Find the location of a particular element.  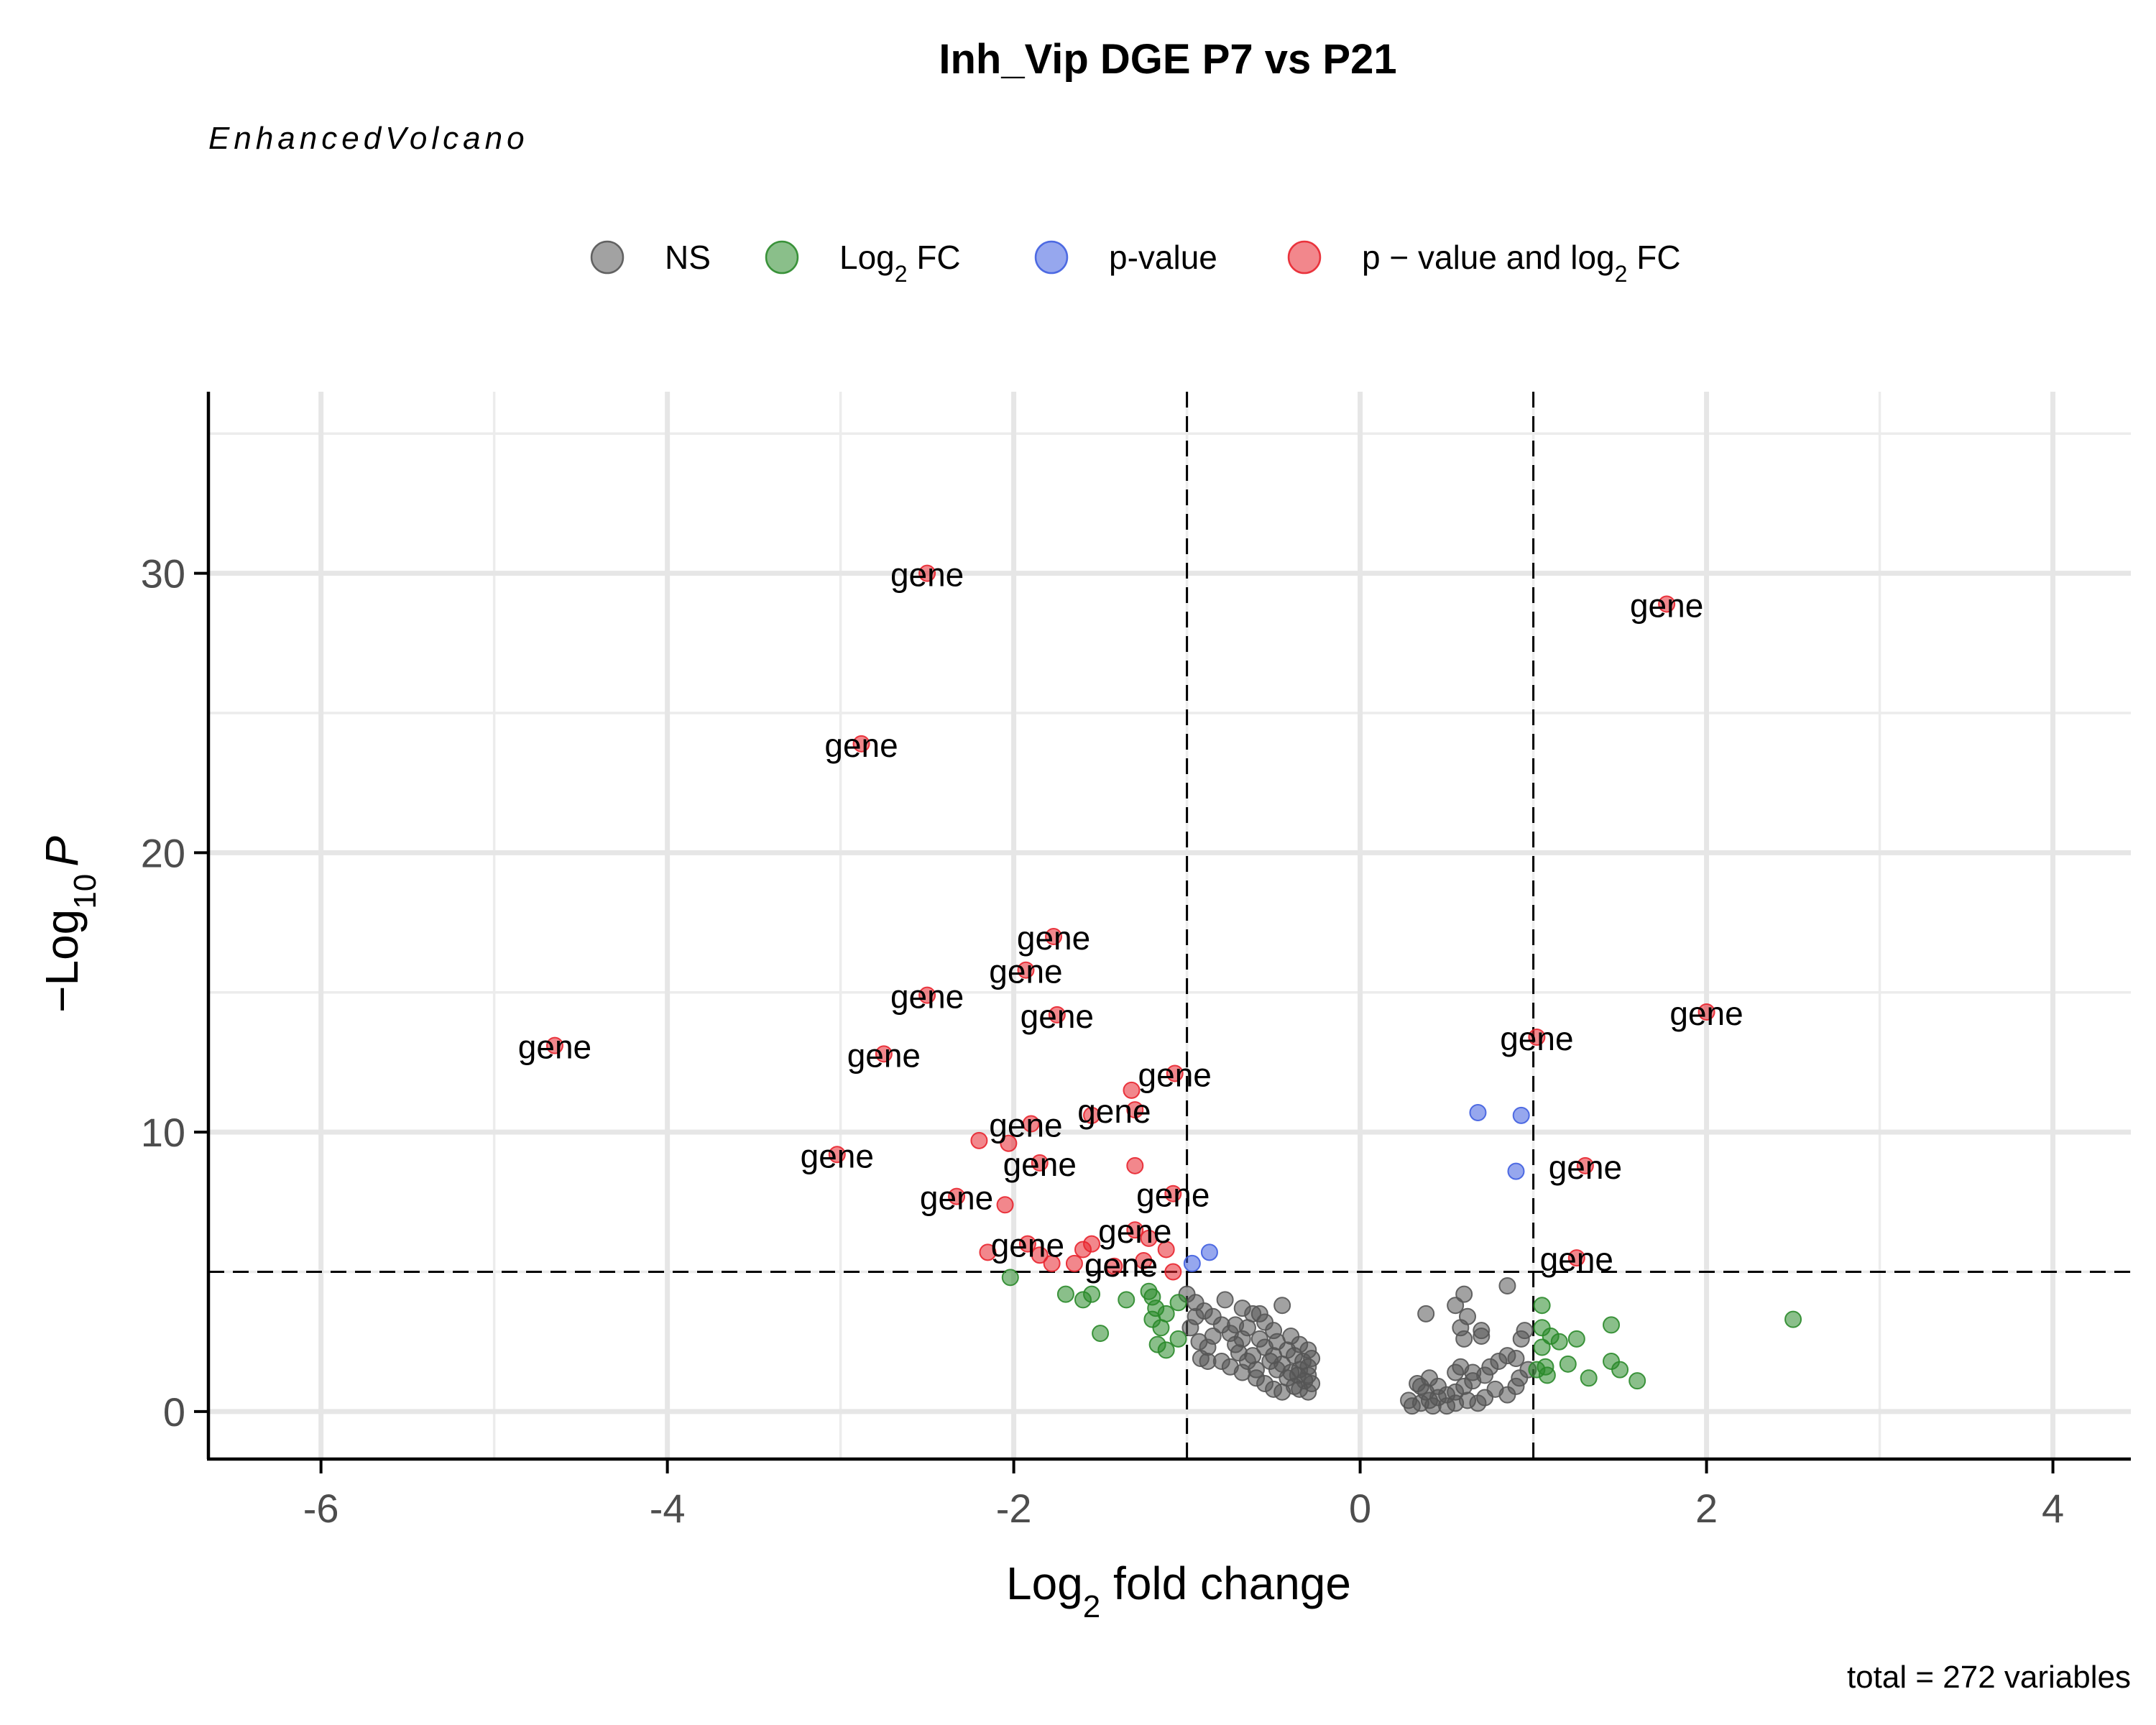

legend-item-fcp: p − value and log2 FC is located at coordinates (1484, 263).